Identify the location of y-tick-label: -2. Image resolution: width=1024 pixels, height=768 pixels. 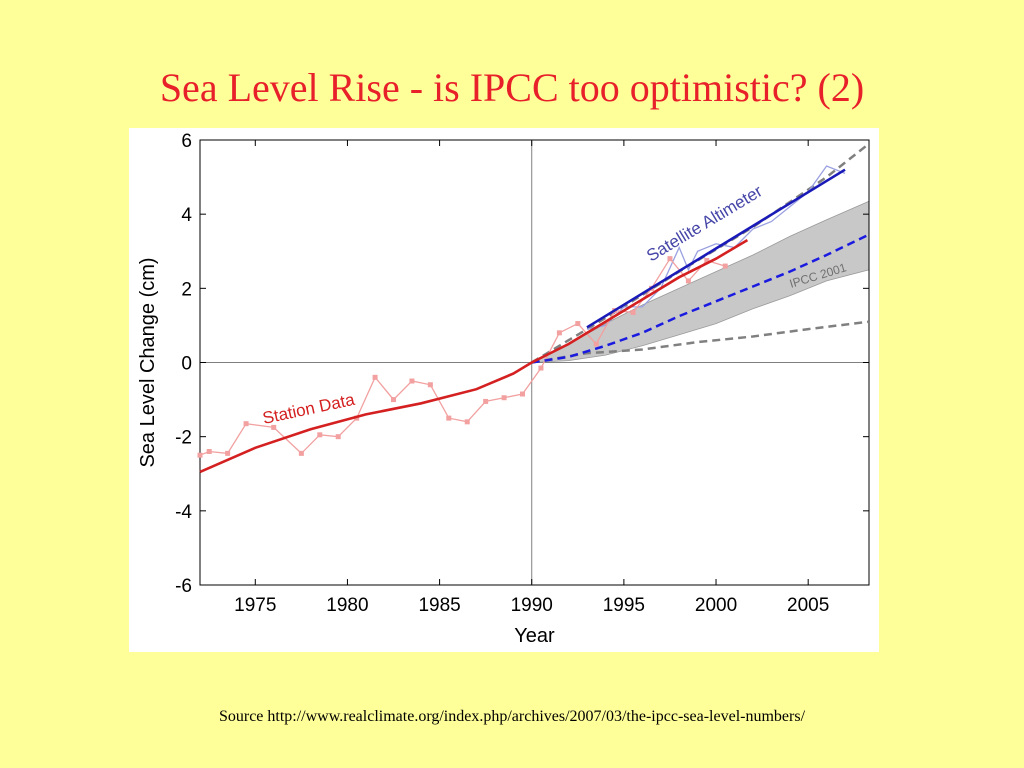
(183, 438).